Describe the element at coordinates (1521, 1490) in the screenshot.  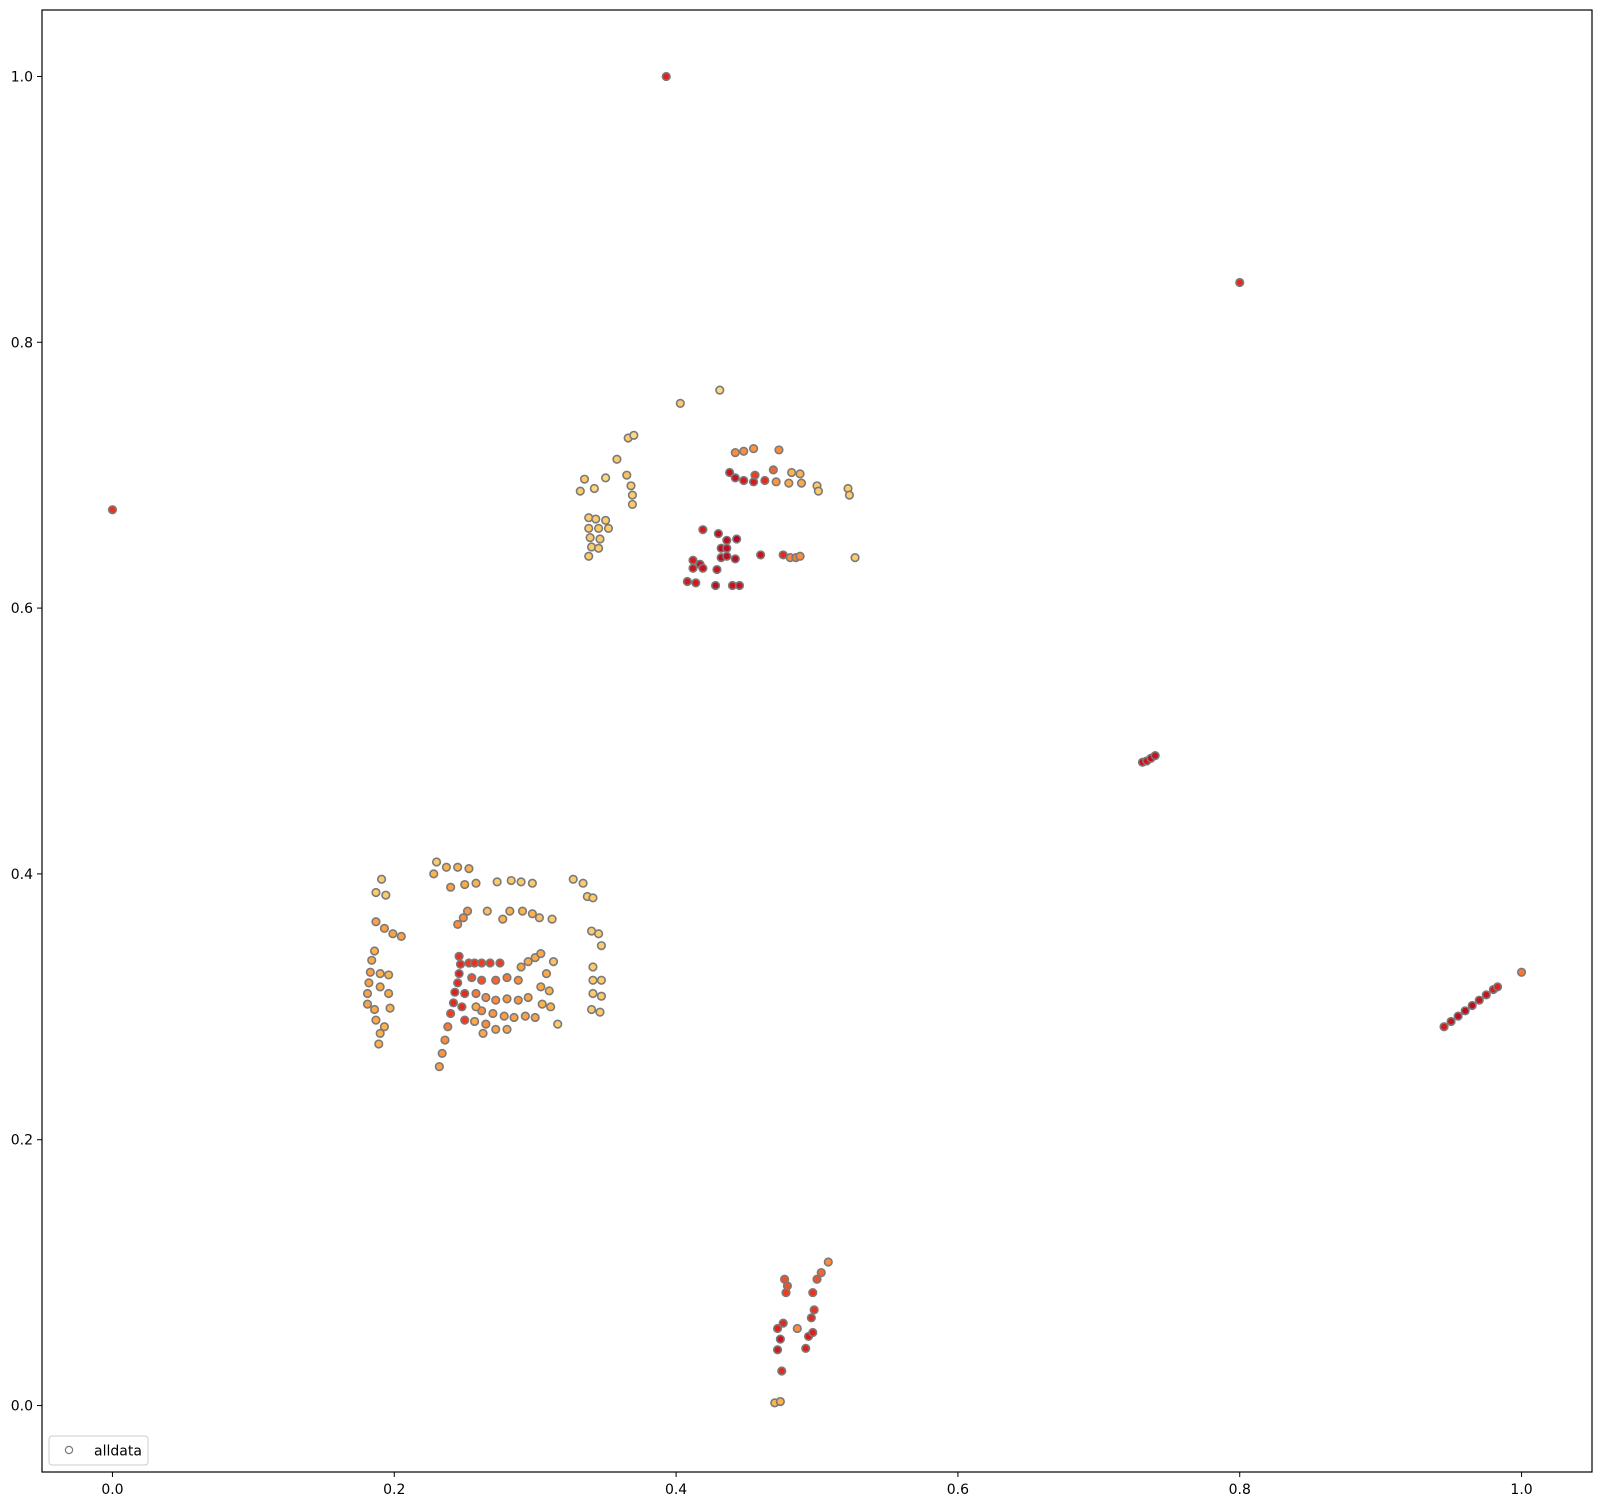
I see `x-tick-label: 1.0` at that location.